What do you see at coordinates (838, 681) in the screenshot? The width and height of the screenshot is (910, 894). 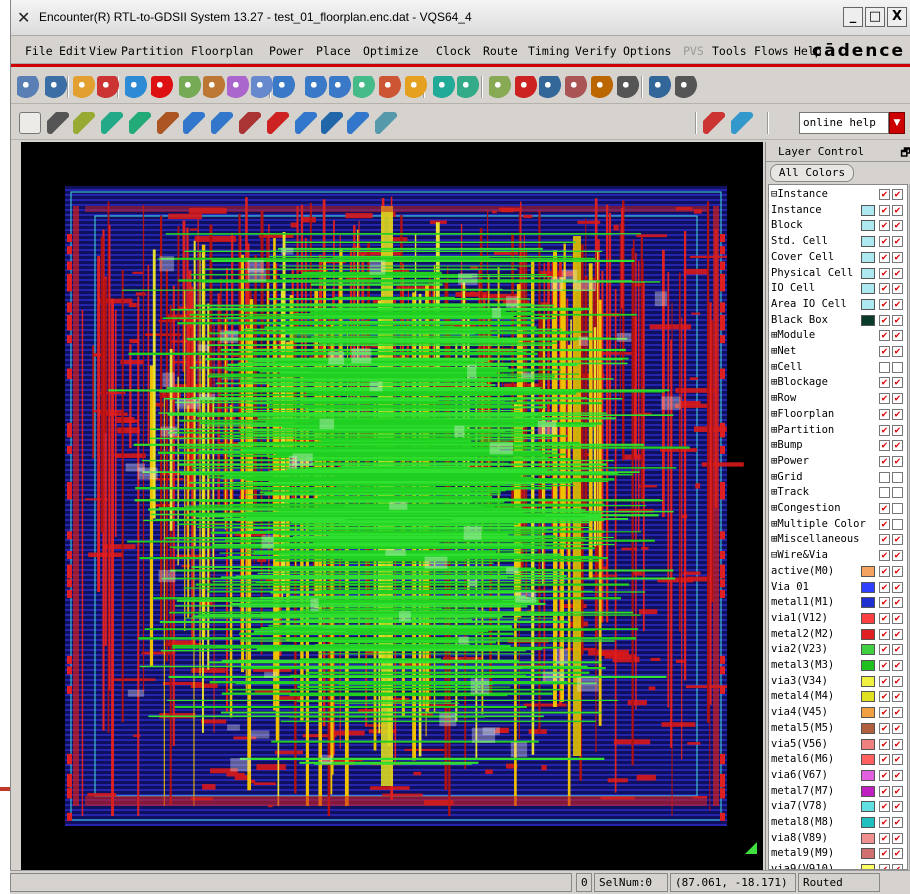 I see `layer-row: via3(V34) ✔ ✔` at bounding box center [838, 681].